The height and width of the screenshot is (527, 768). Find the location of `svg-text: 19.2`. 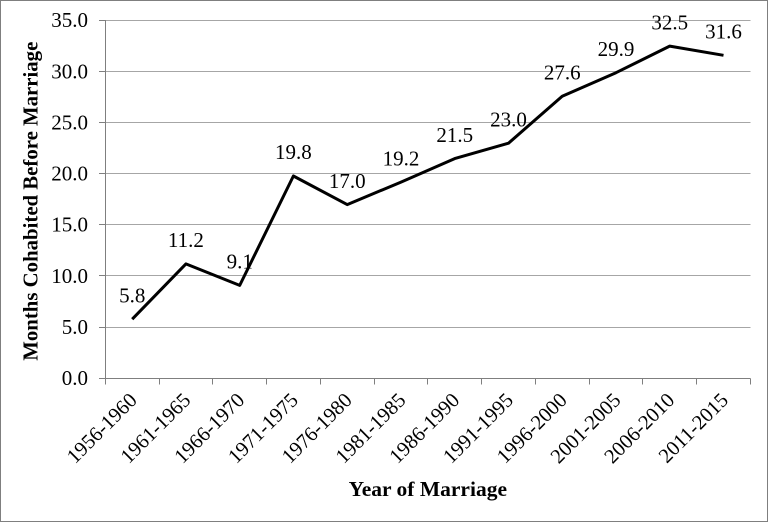

svg-text: 19.2 is located at coordinates (401, 158).